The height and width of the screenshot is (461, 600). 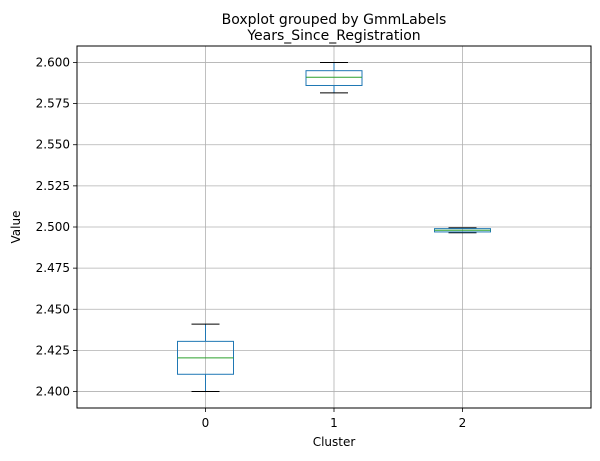 I want to click on y-axis-label: Value, so click(x=16, y=227).